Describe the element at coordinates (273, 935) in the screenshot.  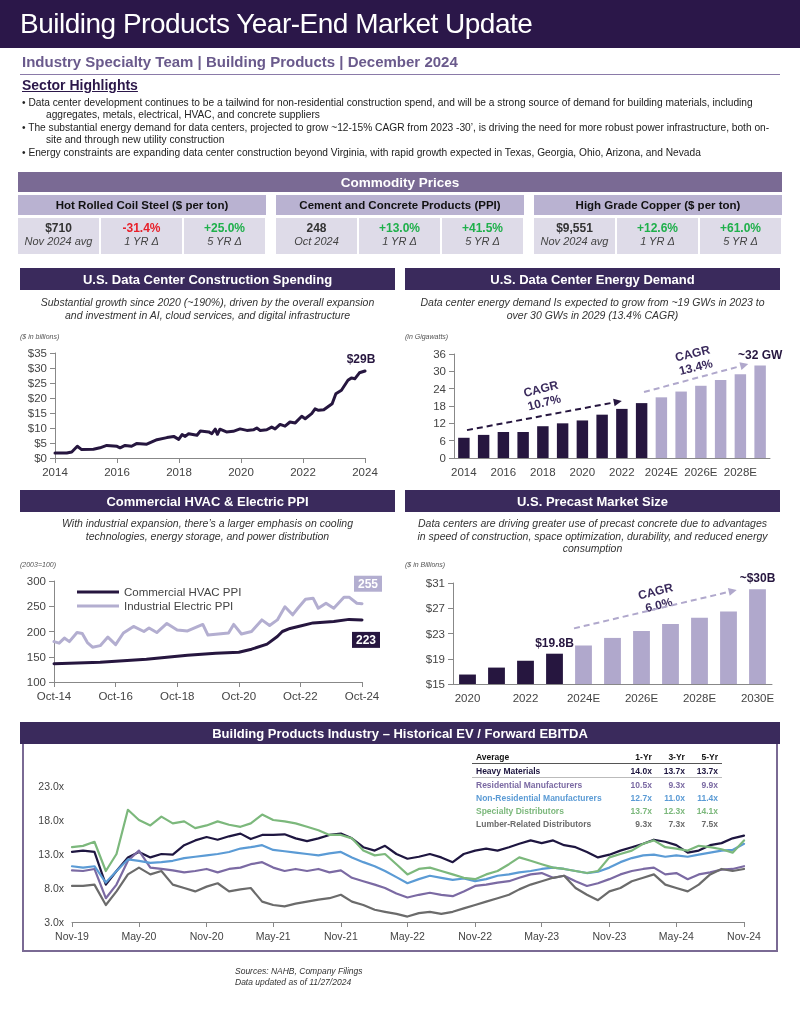
I see `x-tick-label: May-21` at that location.